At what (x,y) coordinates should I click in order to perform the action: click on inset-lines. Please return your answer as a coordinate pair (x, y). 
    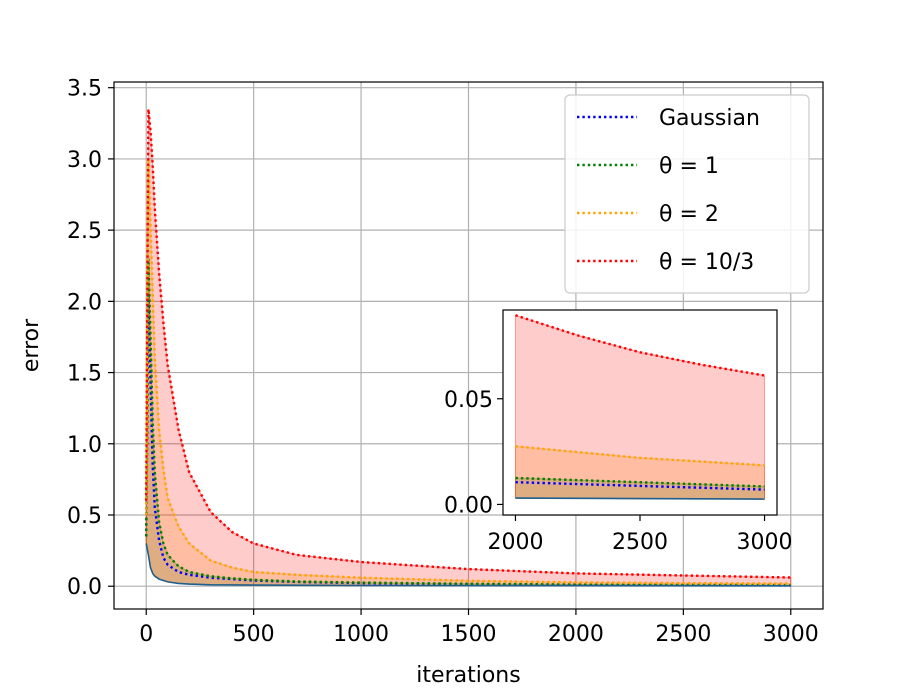
    Looking at the image, I should click on (640, 407).